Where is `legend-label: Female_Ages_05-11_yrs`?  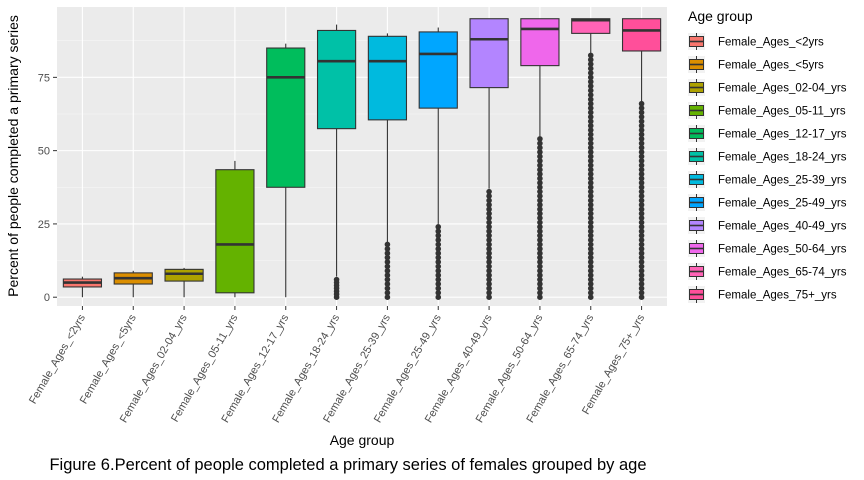 legend-label: Female_Ages_05-11_yrs is located at coordinates (782, 112).